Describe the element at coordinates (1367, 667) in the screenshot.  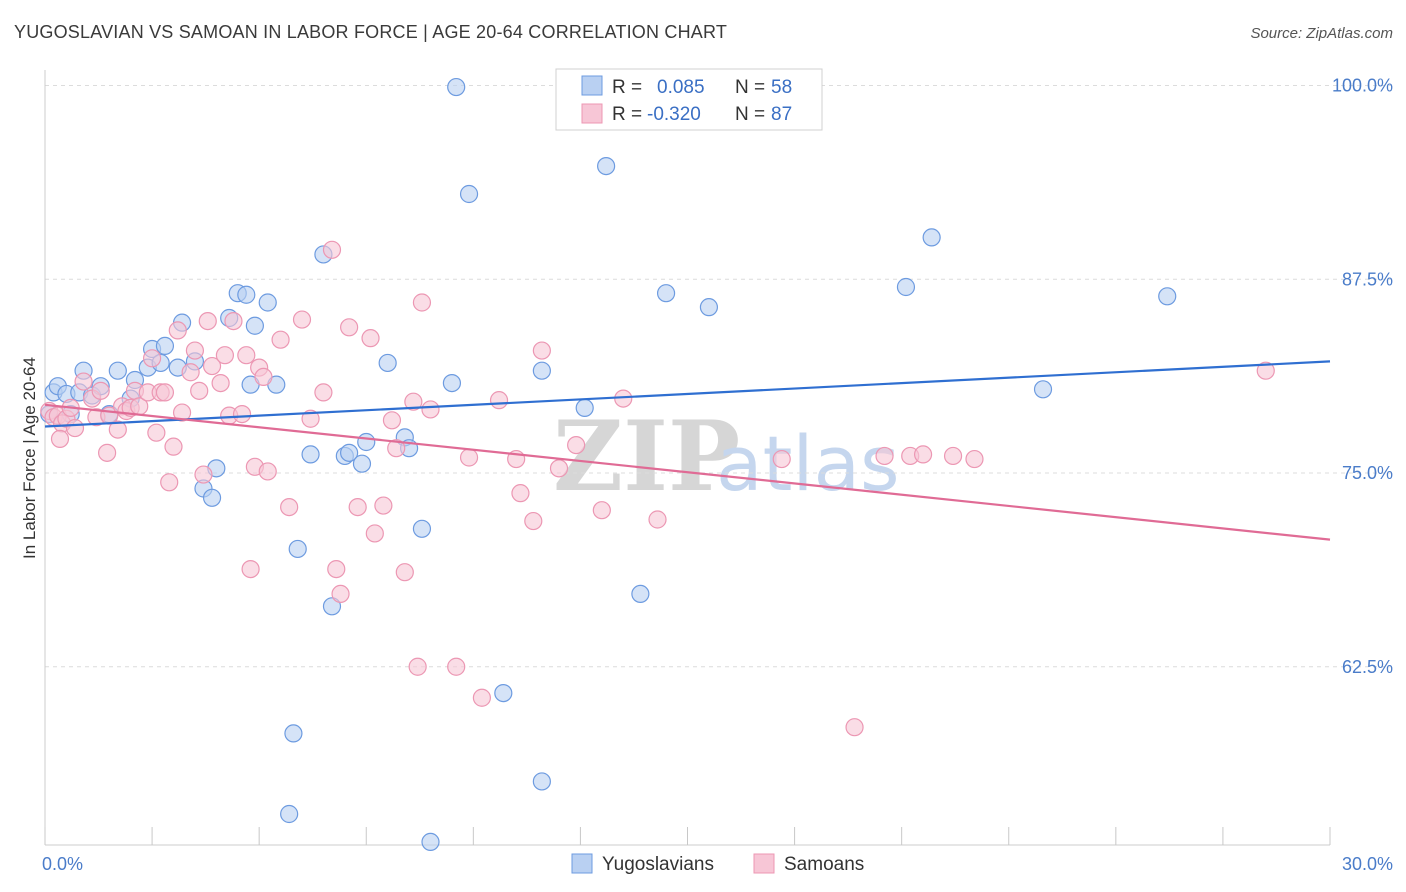
I see `y-tick-label-0: 62.5%` at that location.